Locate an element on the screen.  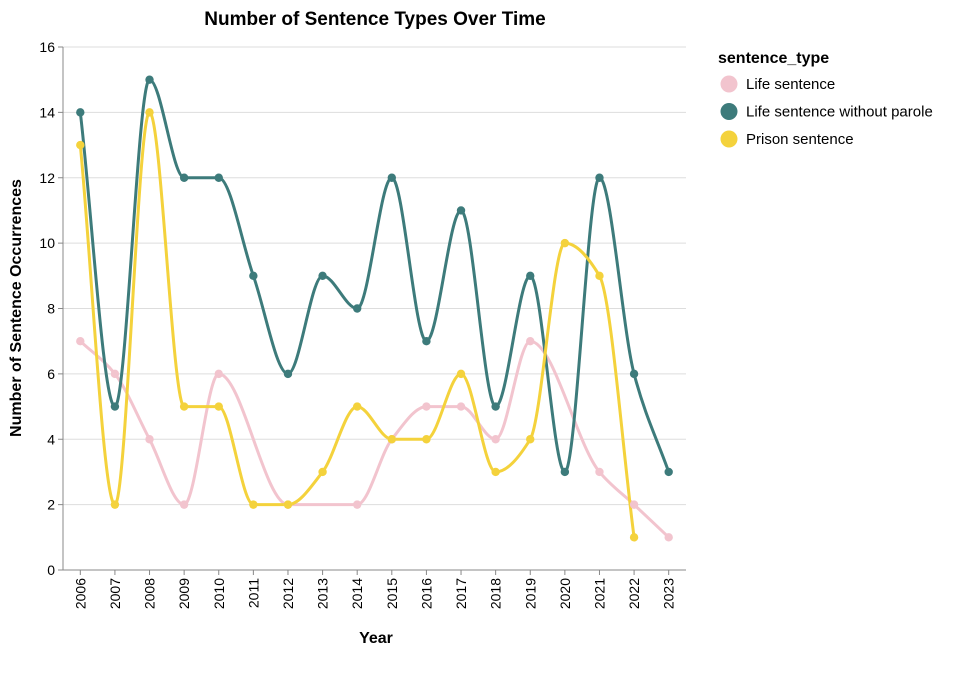
x-tick-label: 2012 is located at coordinates (288, 593).